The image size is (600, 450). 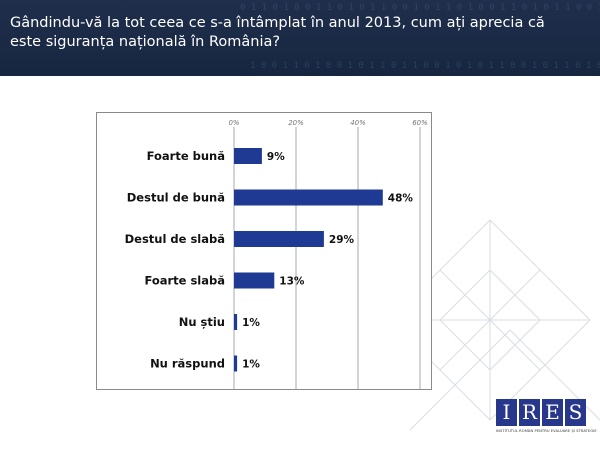 I want to click on logo-letter: R, so click(x=529, y=412).